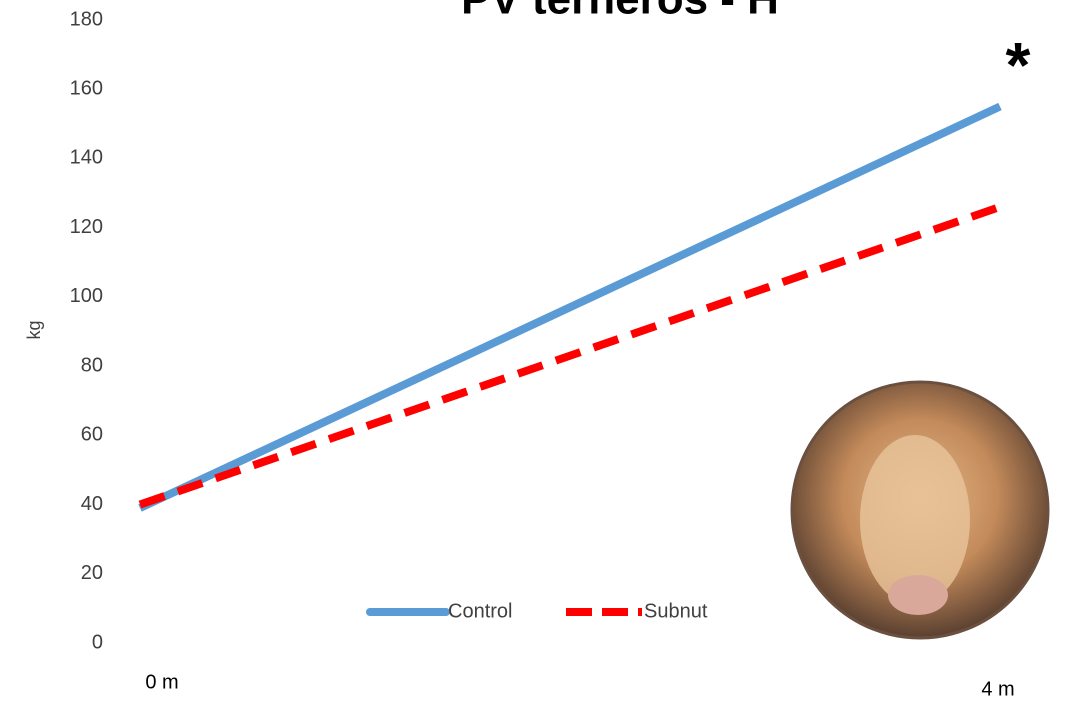 The height and width of the screenshot is (703, 1071). Describe the element at coordinates (86, 158) in the screenshot. I see `y-tick-label: 140` at that location.